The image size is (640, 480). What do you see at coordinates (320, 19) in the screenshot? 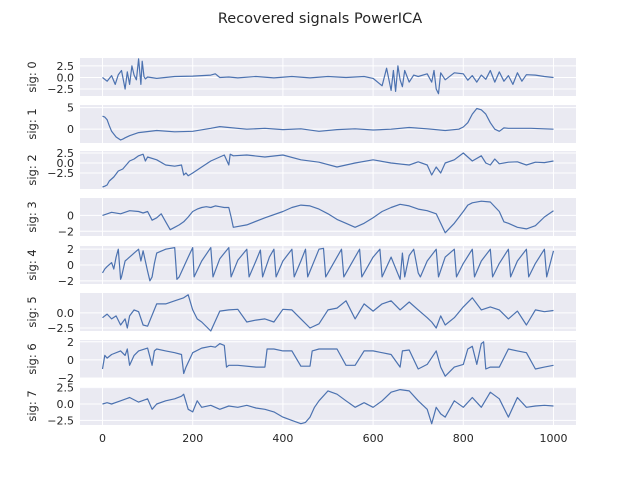
I see `chart-title: Recovered signals PowerICA` at bounding box center [320, 19].